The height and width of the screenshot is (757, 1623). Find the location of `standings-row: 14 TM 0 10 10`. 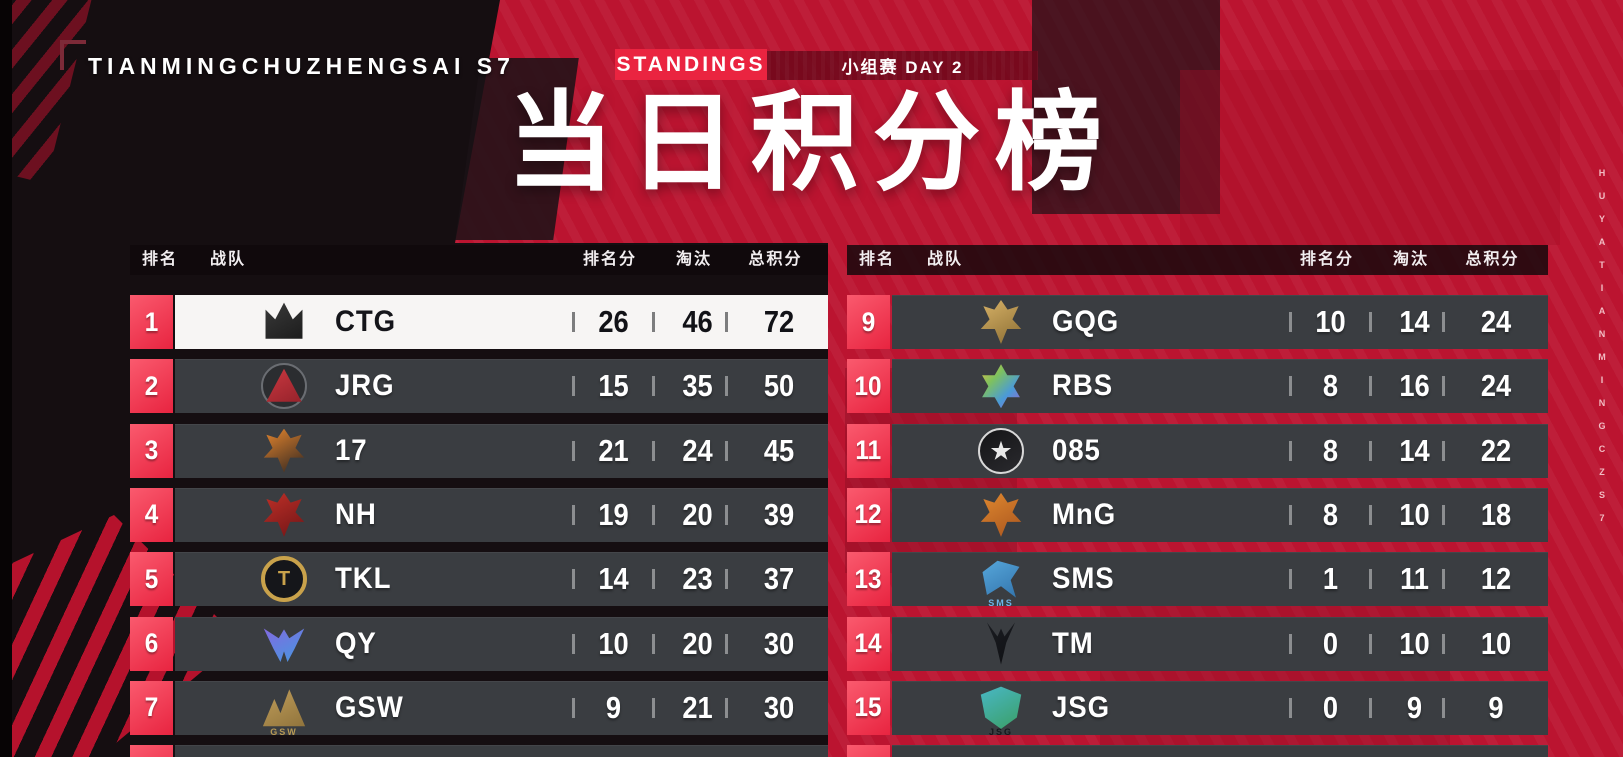

standings-row: 14 TM 0 10 10 is located at coordinates (1197, 643).